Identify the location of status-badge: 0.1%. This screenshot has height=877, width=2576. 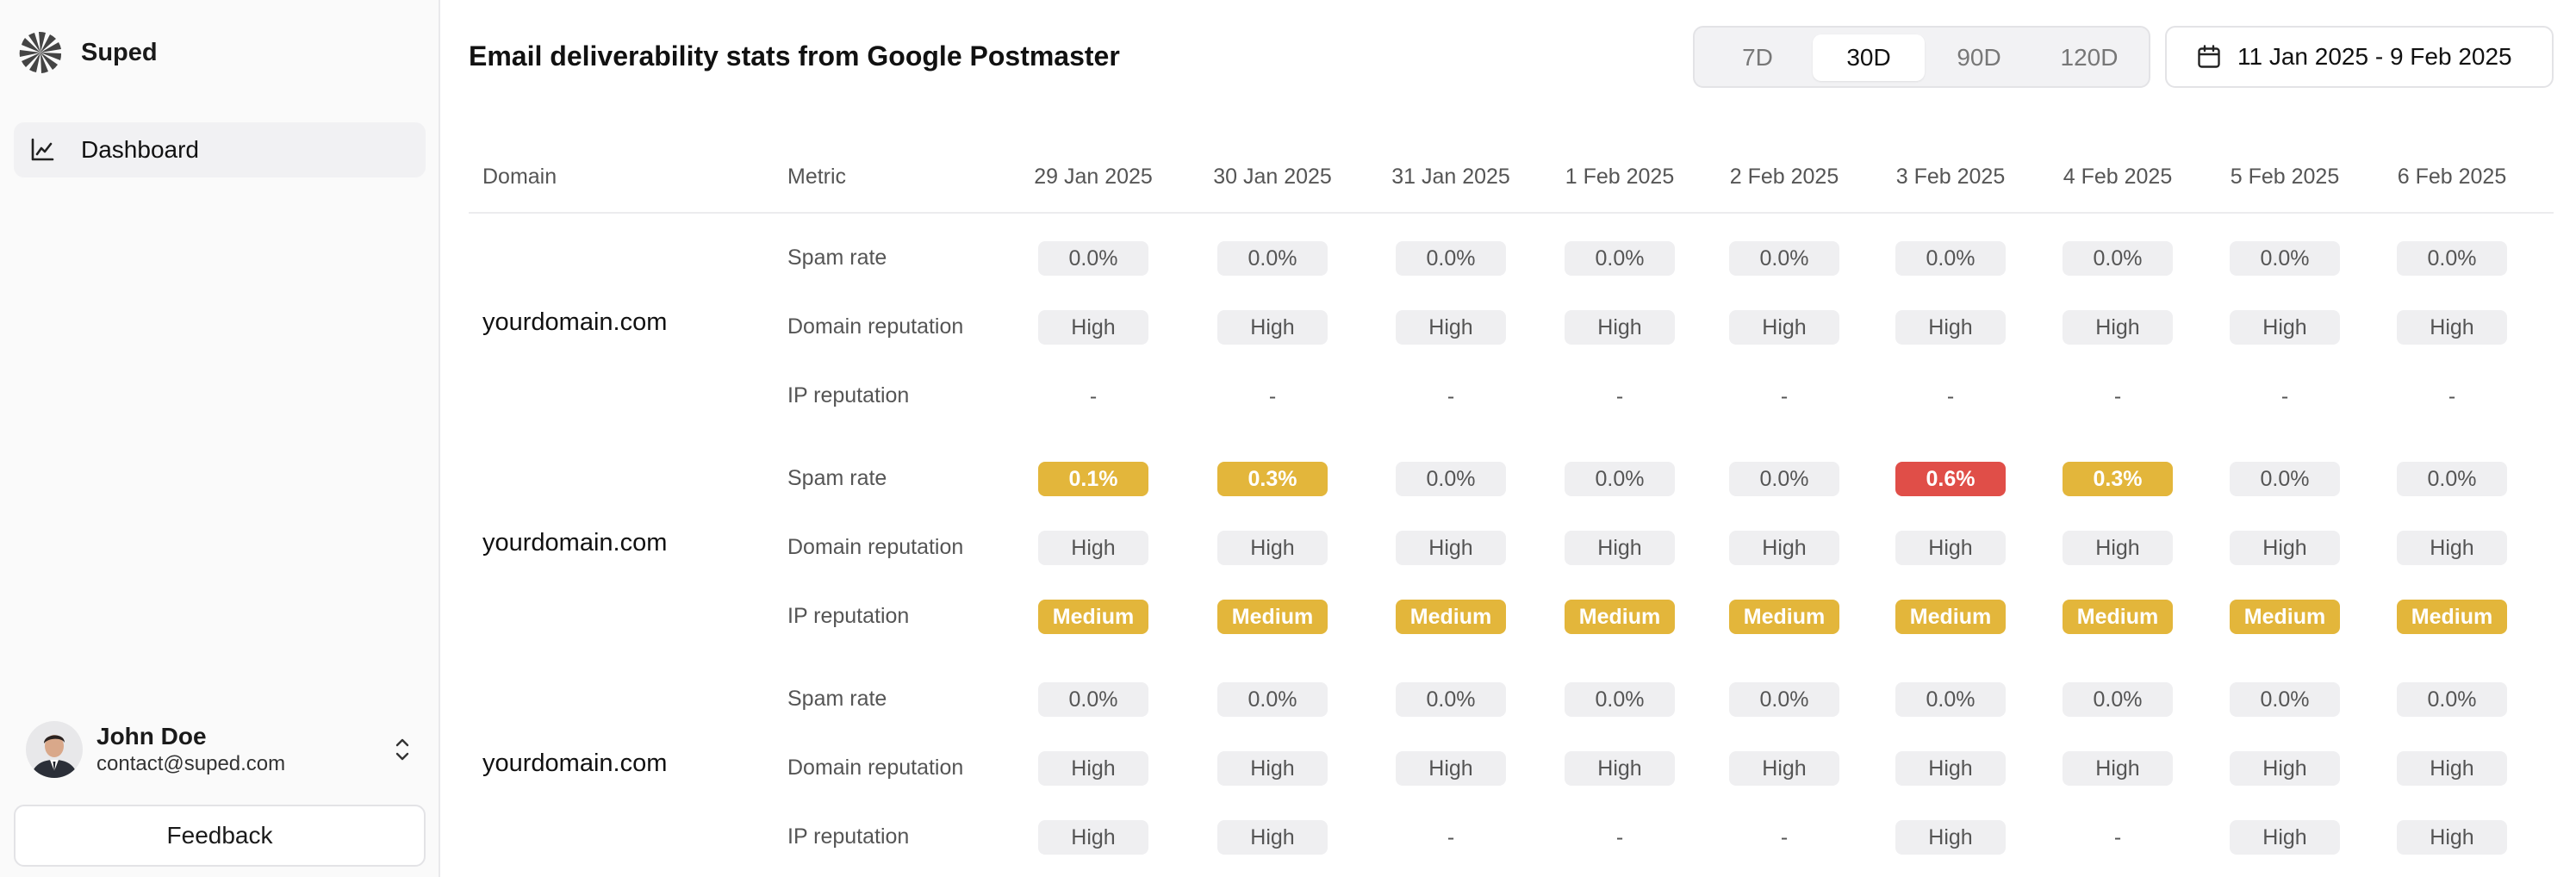
(1093, 479).